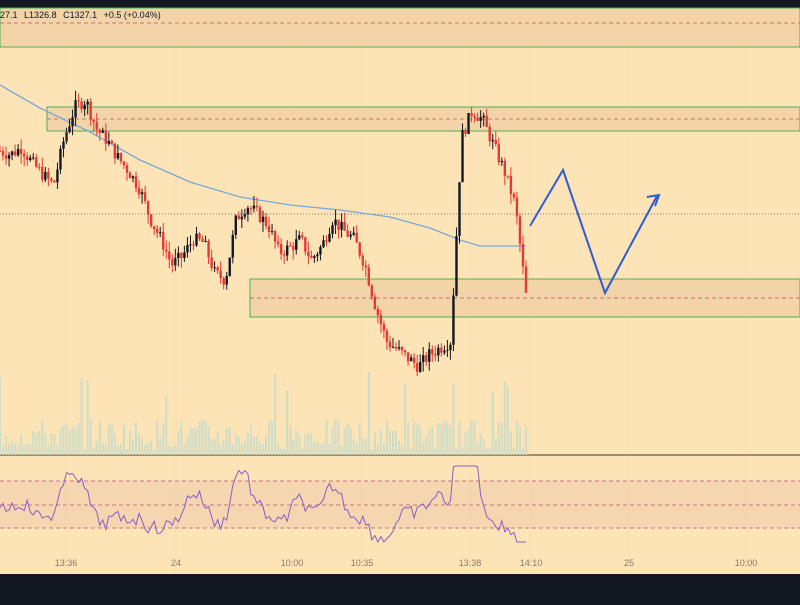  I want to click on x-tick-label: 25, so click(629, 563).